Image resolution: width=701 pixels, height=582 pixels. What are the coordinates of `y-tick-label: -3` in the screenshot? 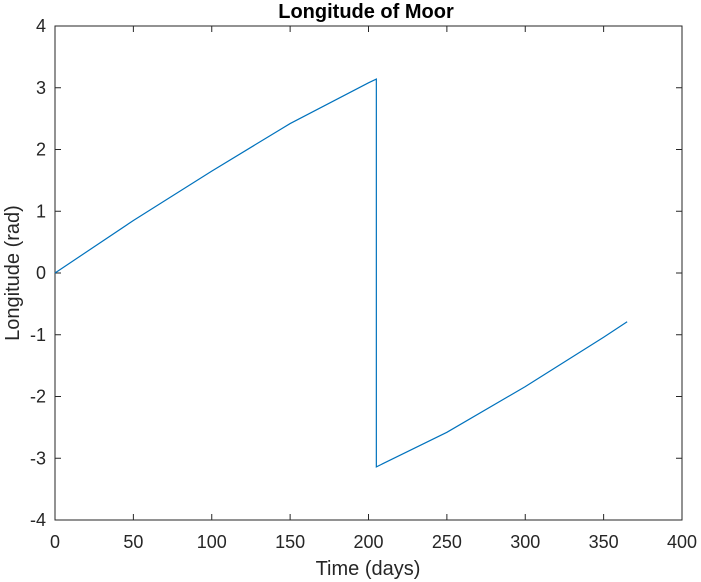 It's located at (38, 458).